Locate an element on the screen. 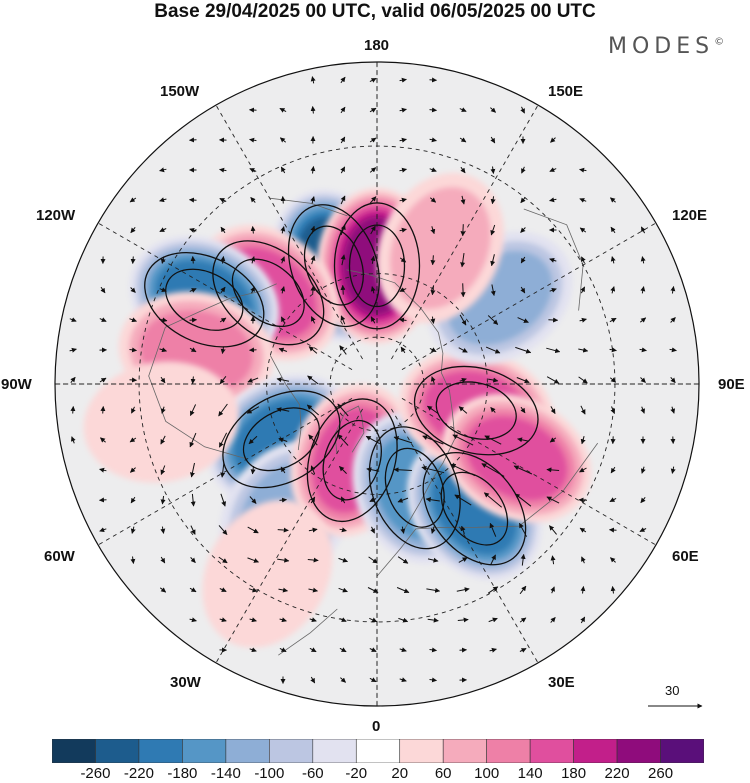 The height and width of the screenshot is (783, 750). colorbar-tick-label: 20 is located at coordinates (400, 773).